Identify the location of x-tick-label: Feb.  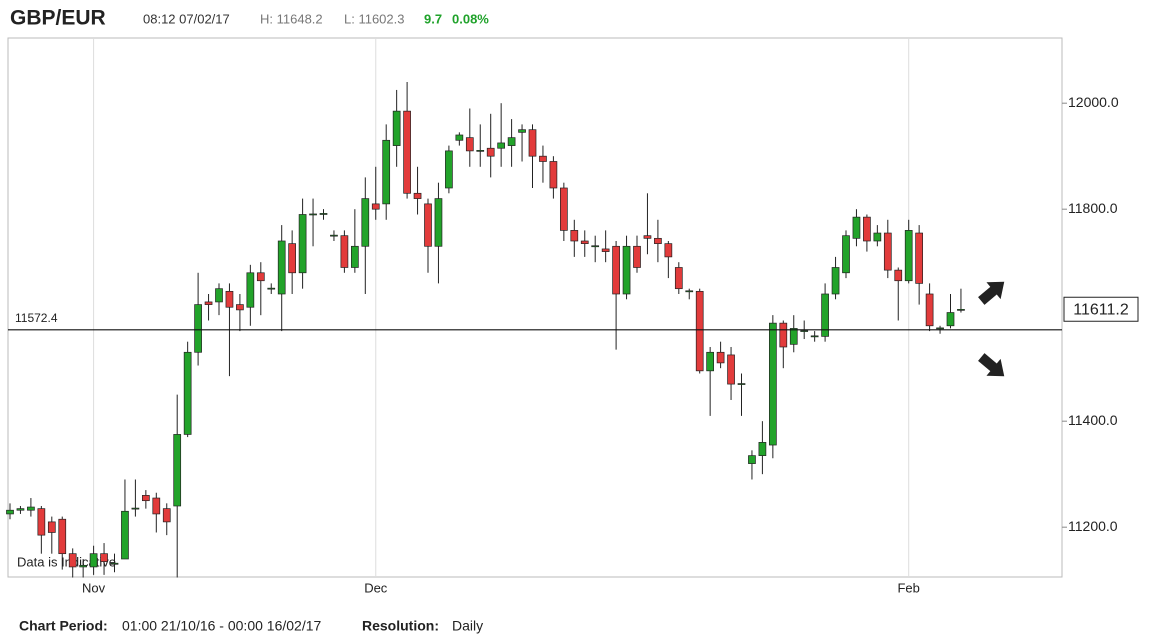
(908, 587).